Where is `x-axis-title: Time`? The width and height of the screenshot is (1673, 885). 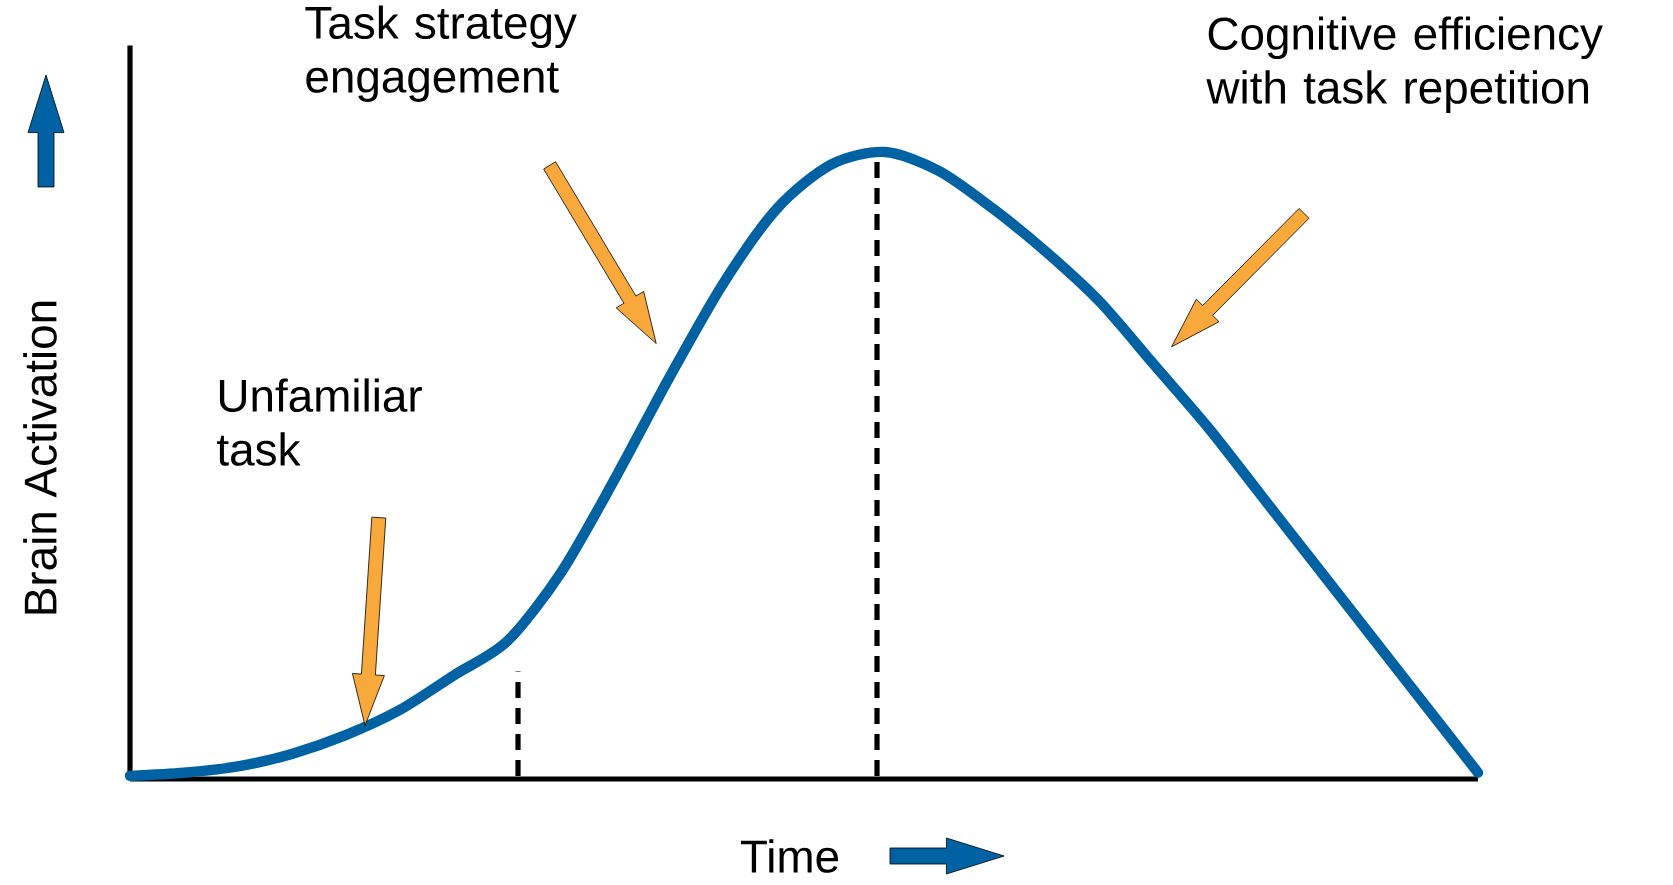 x-axis-title: Time is located at coordinates (789, 856).